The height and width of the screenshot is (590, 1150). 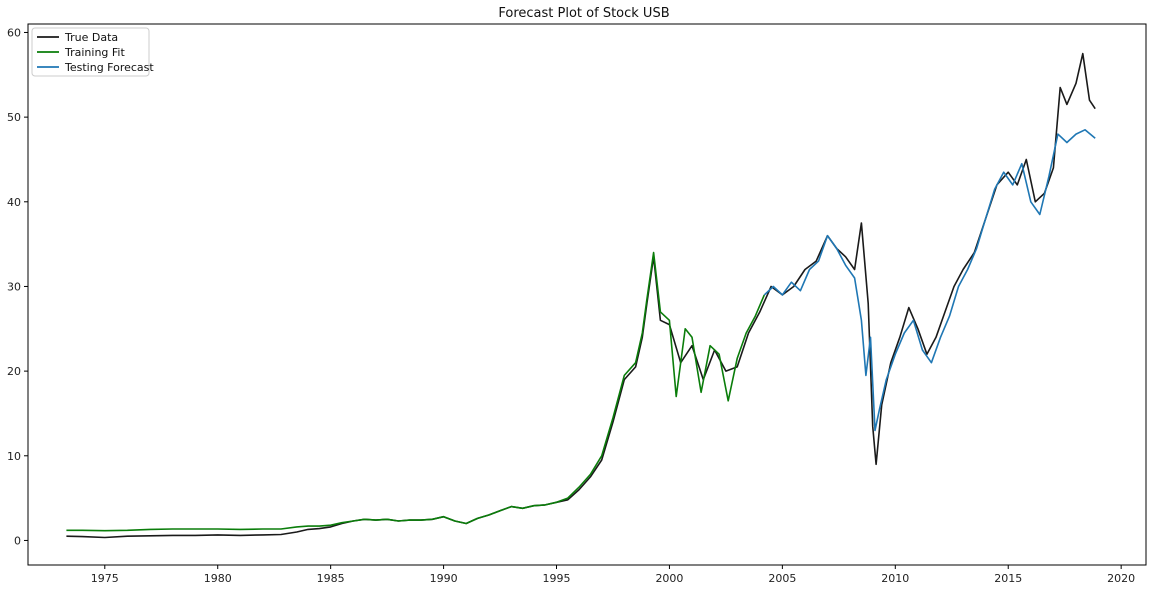 I want to click on legend-entry: Testing Forecast, so click(x=109, y=67).